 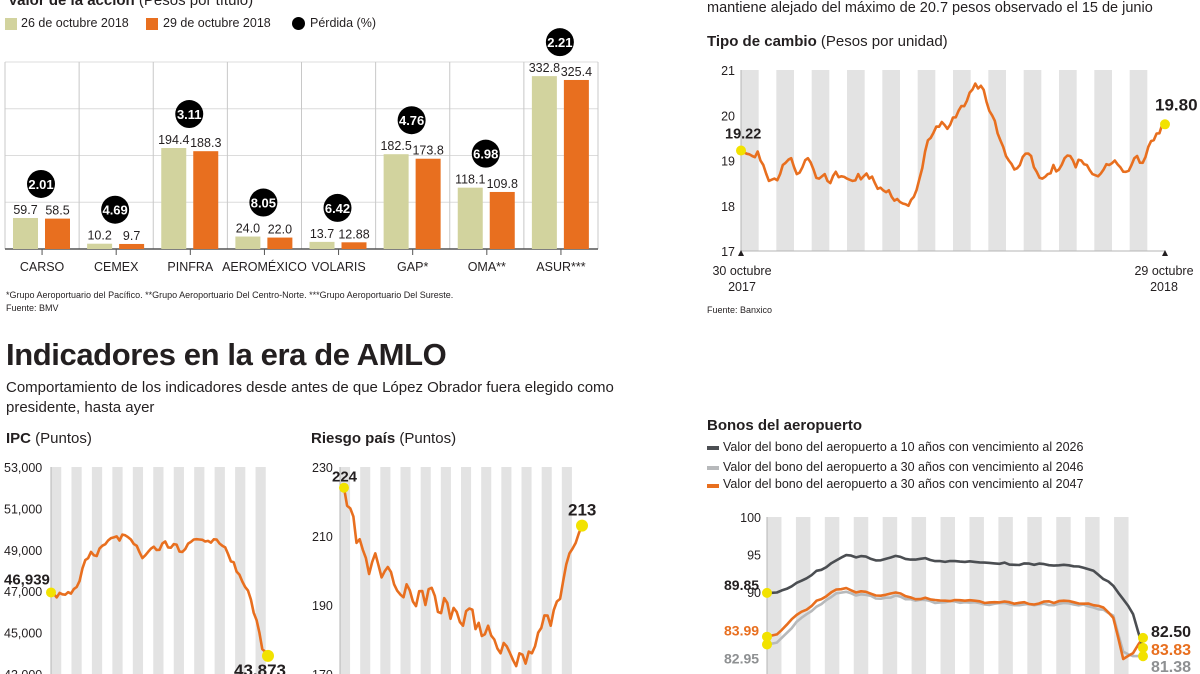 I want to click on bonos-ytick: 100, so click(x=750, y=518).